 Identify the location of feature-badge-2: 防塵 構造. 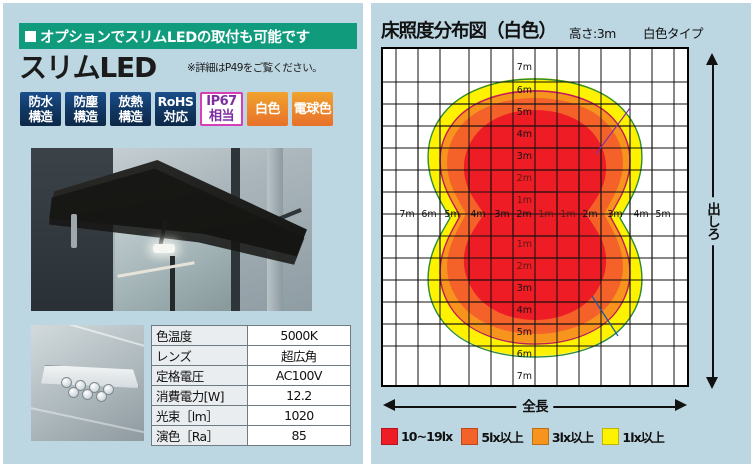
(85, 109).